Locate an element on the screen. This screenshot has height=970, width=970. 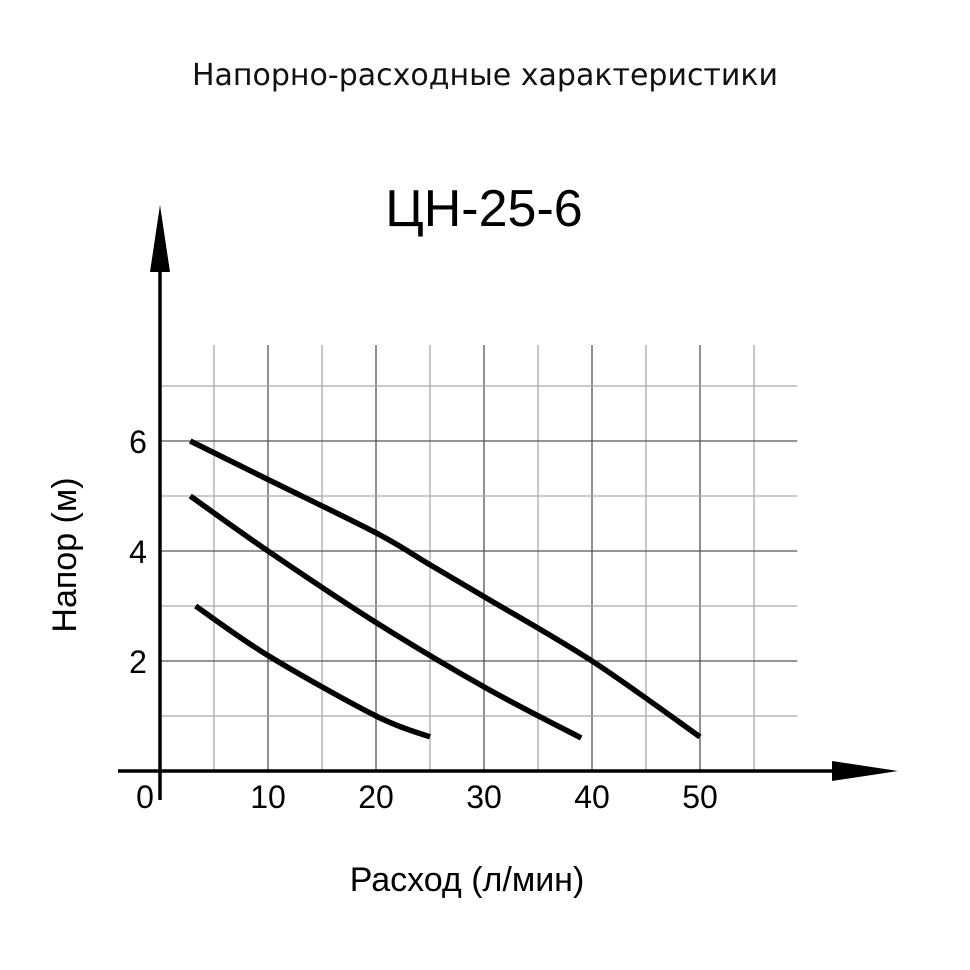
x-tick-label: 0 is located at coordinates (145, 797).